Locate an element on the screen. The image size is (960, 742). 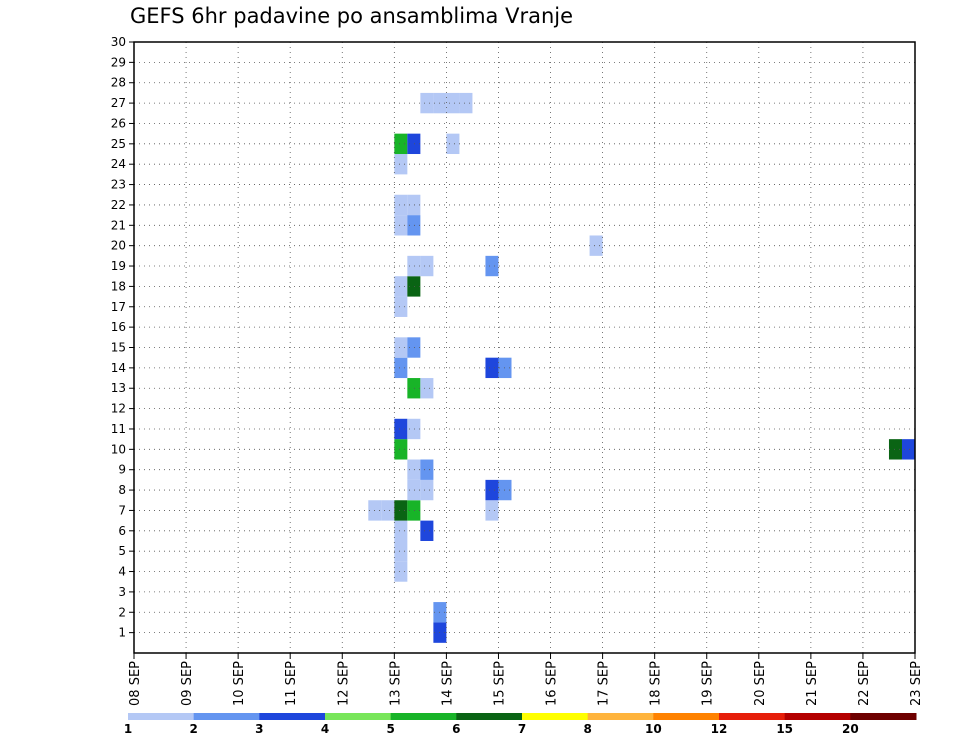
y-tick-label: 9 is located at coordinates (122, 470).